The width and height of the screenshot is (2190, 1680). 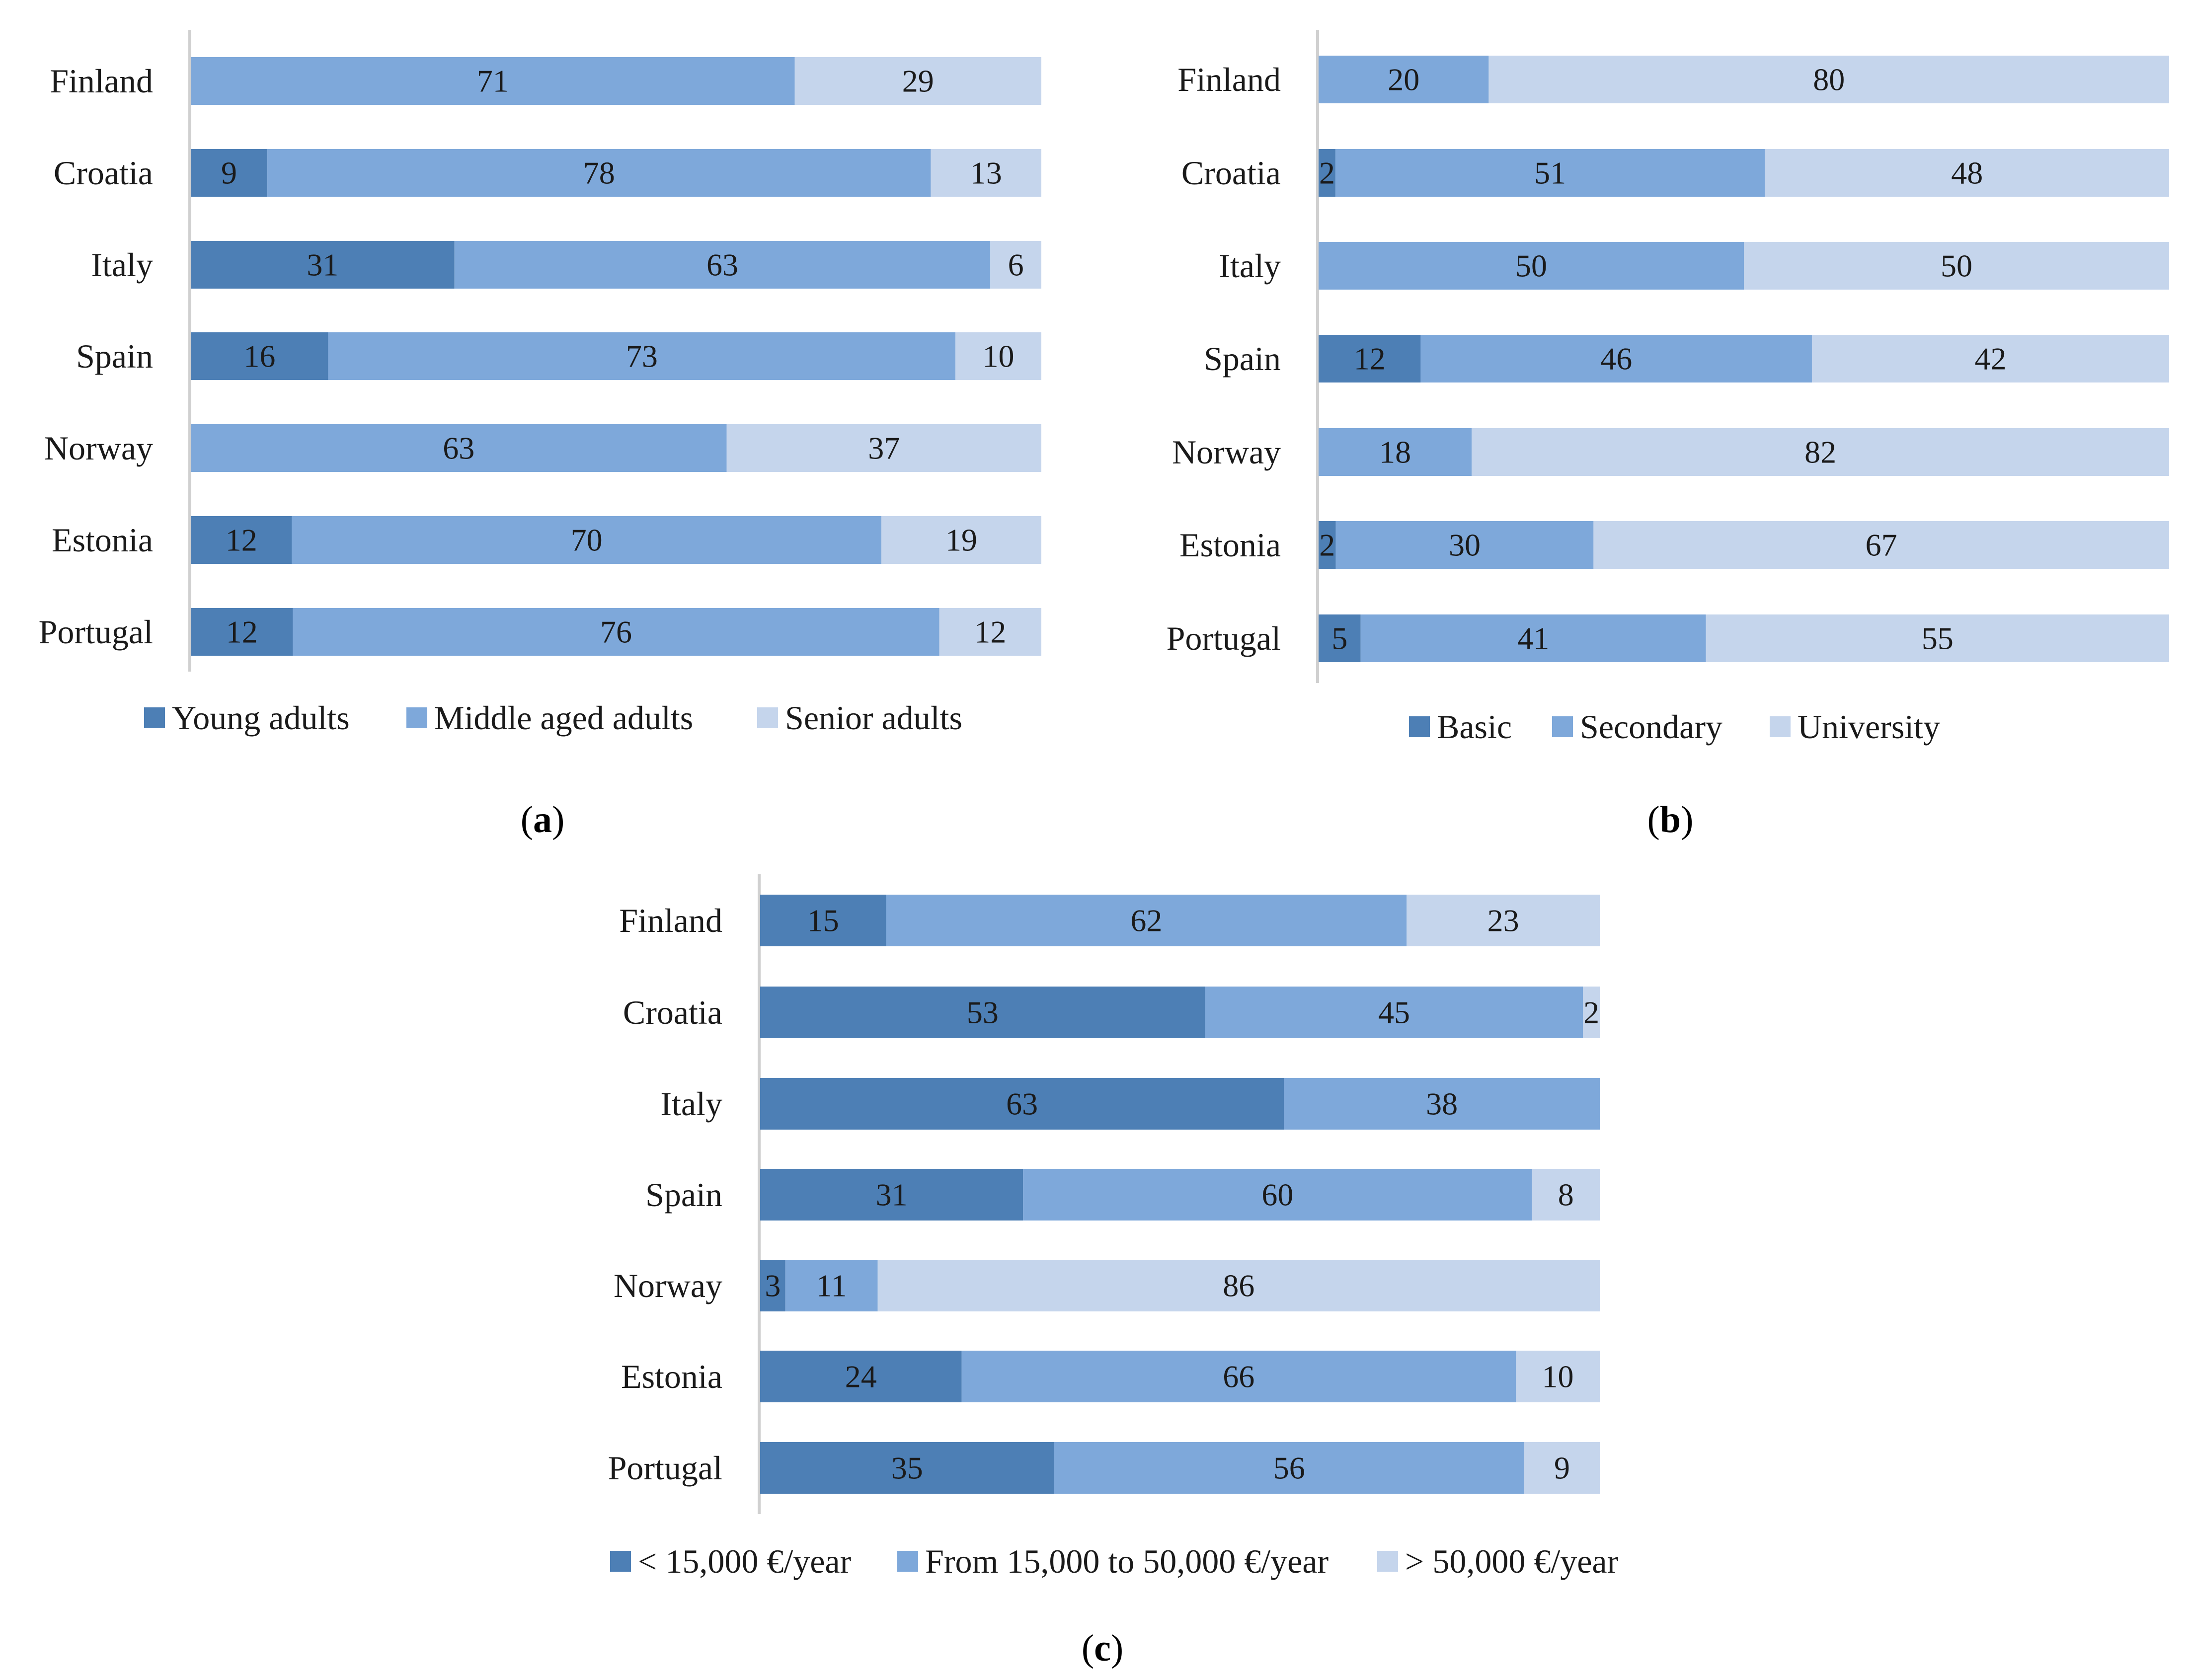 I want to click on data-label: 71, so click(x=493, y=81).